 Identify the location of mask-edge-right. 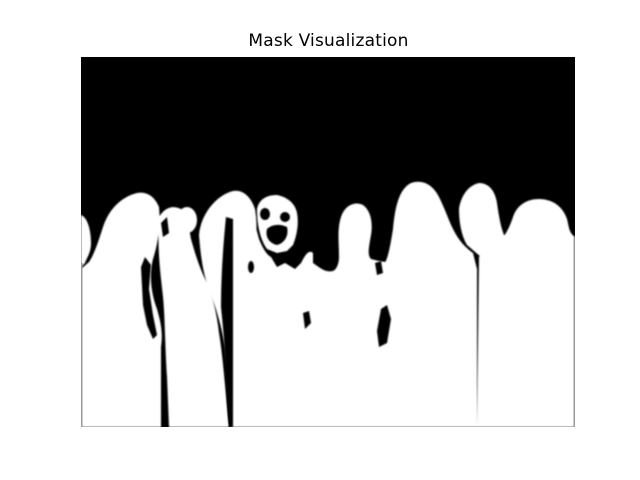
(574, 332).